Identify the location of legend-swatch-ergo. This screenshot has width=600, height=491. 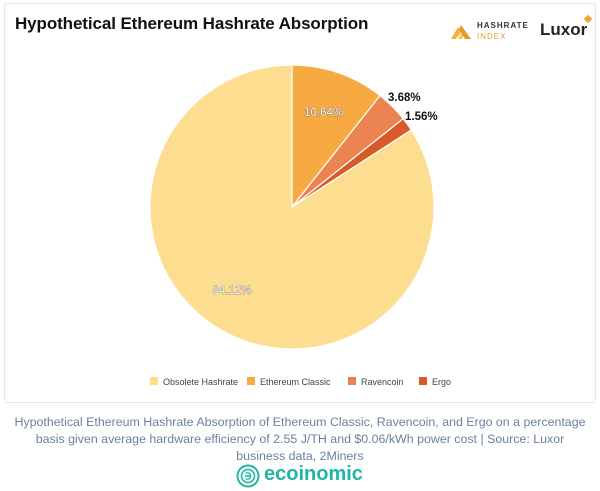
(423, 381).